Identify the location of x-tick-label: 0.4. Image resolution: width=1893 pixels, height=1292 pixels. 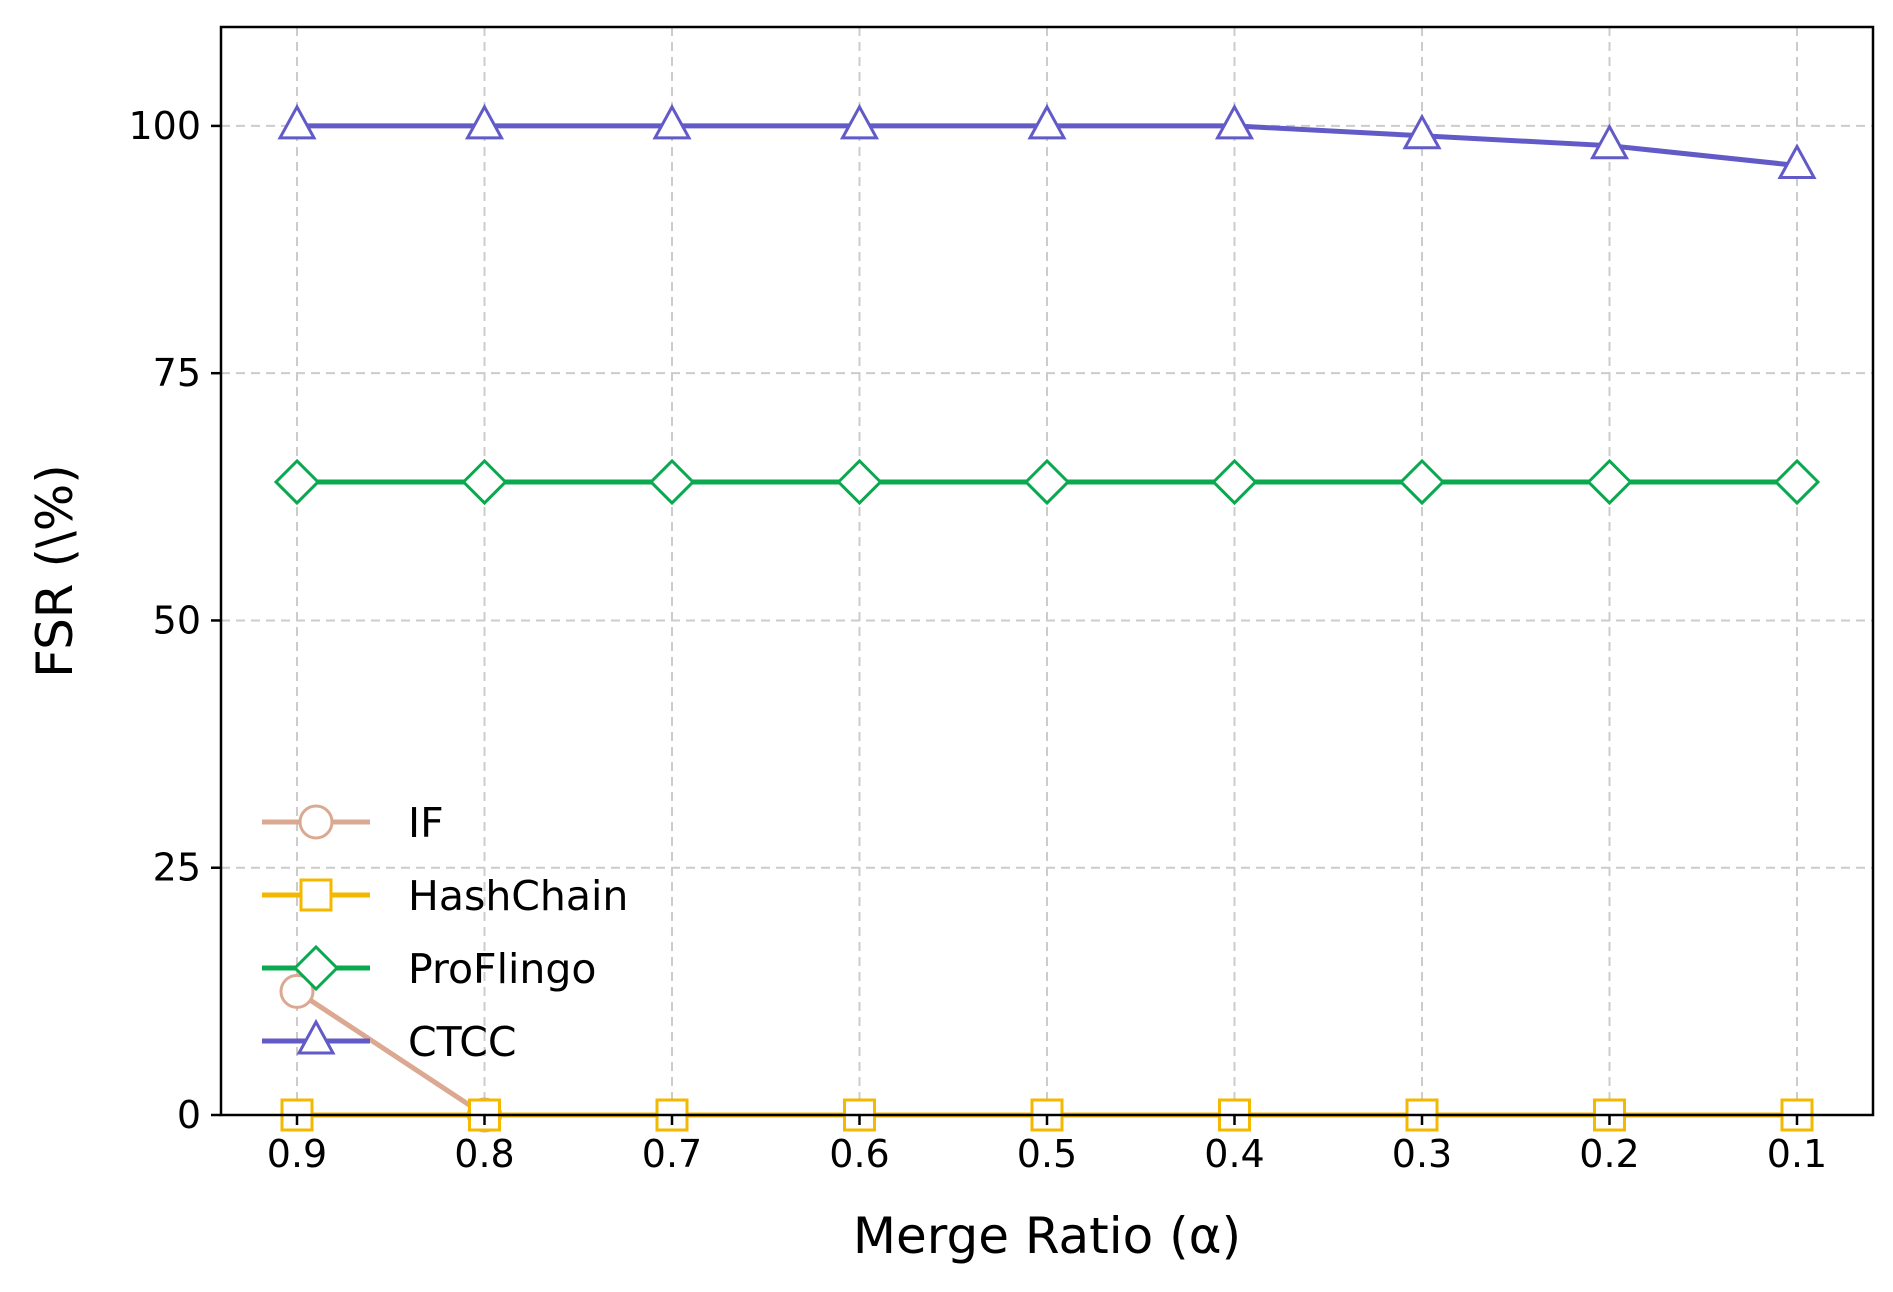
(1234, 1154).